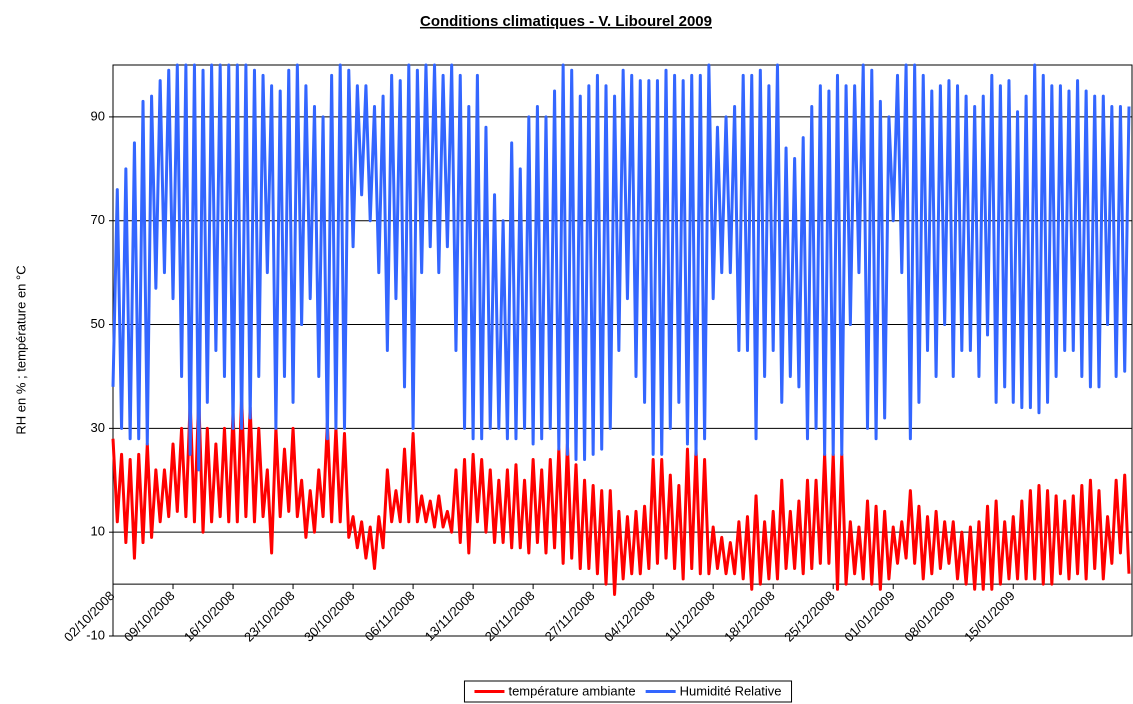 Image resolution: width=1133 pixels, height=704 pixels. What do you see at coordinates (98, 531) in the screenshot?
I see `y-tick-label: 10` at bounding box center [98, 531].